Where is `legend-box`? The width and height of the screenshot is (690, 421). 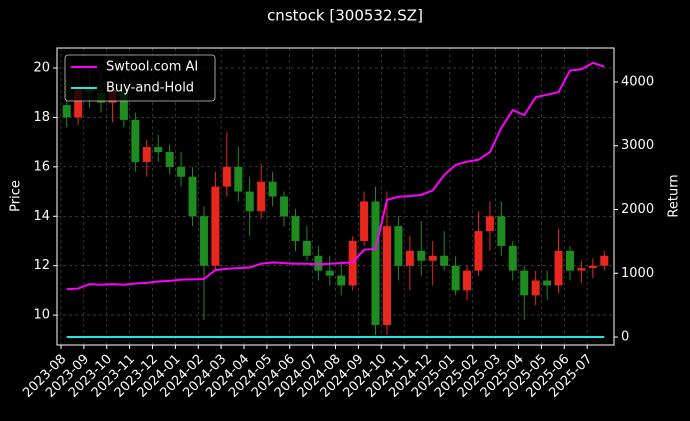 legend-box is located at coordinates (140, 78).